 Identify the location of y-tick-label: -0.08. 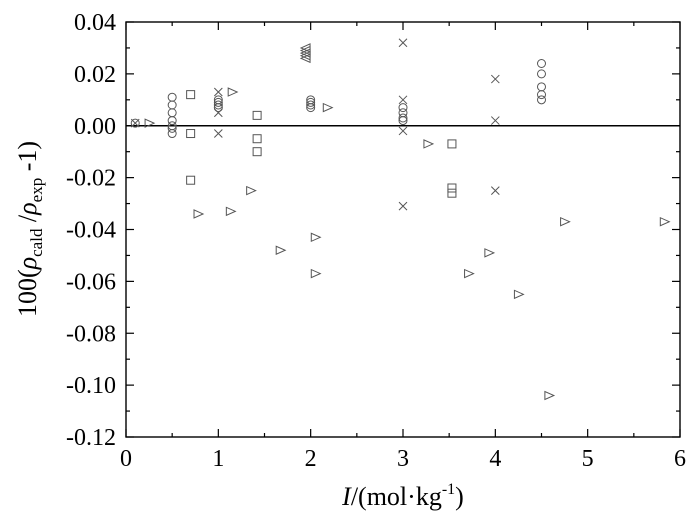
(91, 334).